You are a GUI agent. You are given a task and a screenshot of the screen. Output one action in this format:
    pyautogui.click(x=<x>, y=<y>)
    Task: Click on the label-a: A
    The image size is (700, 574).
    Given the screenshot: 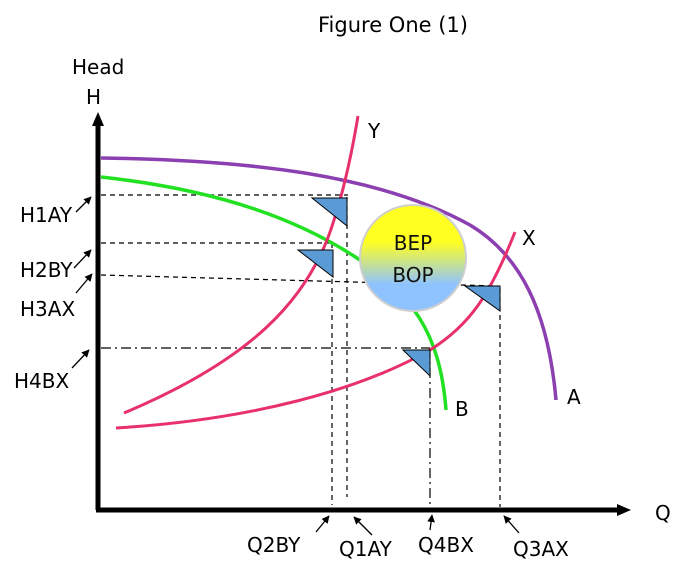 What is the action you would take?
    pyautogui.click(x=574, y=397)
    